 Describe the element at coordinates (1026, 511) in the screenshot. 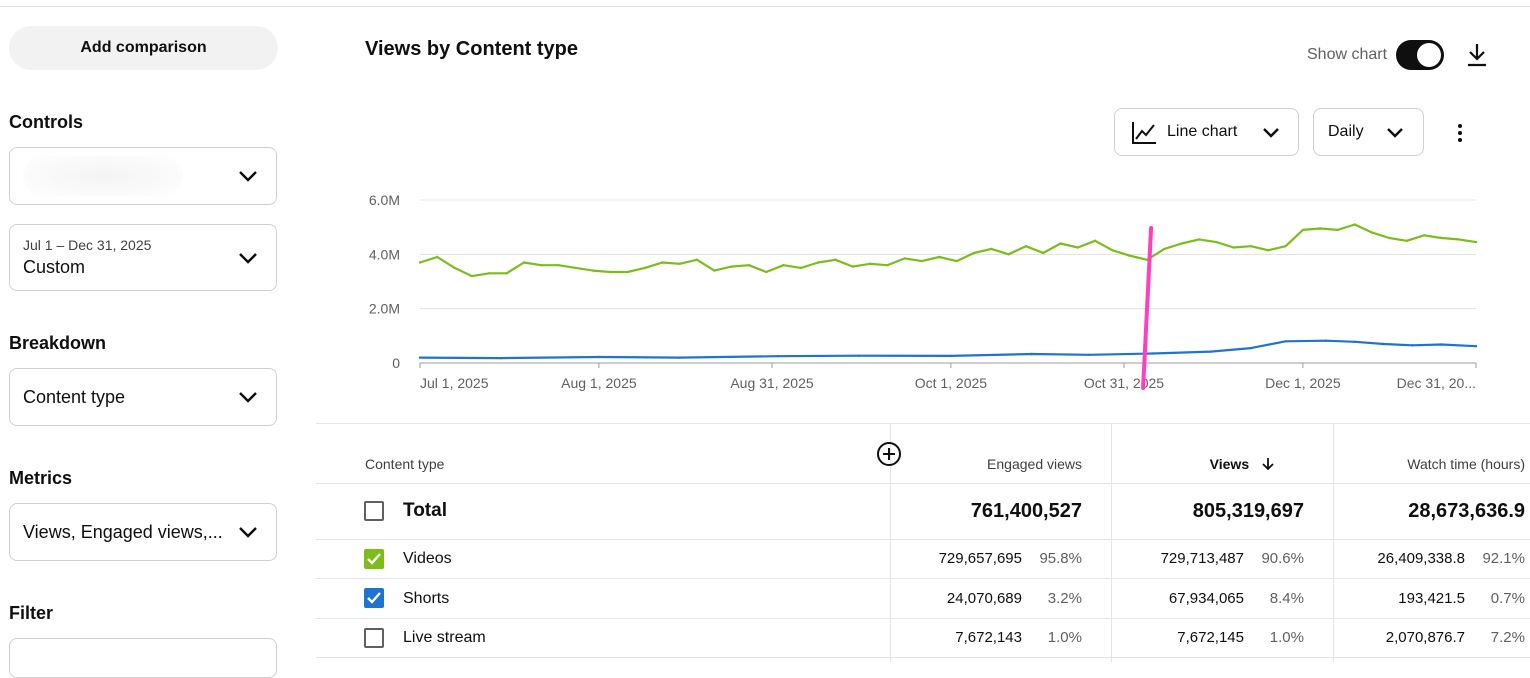

I see `total-engaged-views: 761,400,527` at that location.